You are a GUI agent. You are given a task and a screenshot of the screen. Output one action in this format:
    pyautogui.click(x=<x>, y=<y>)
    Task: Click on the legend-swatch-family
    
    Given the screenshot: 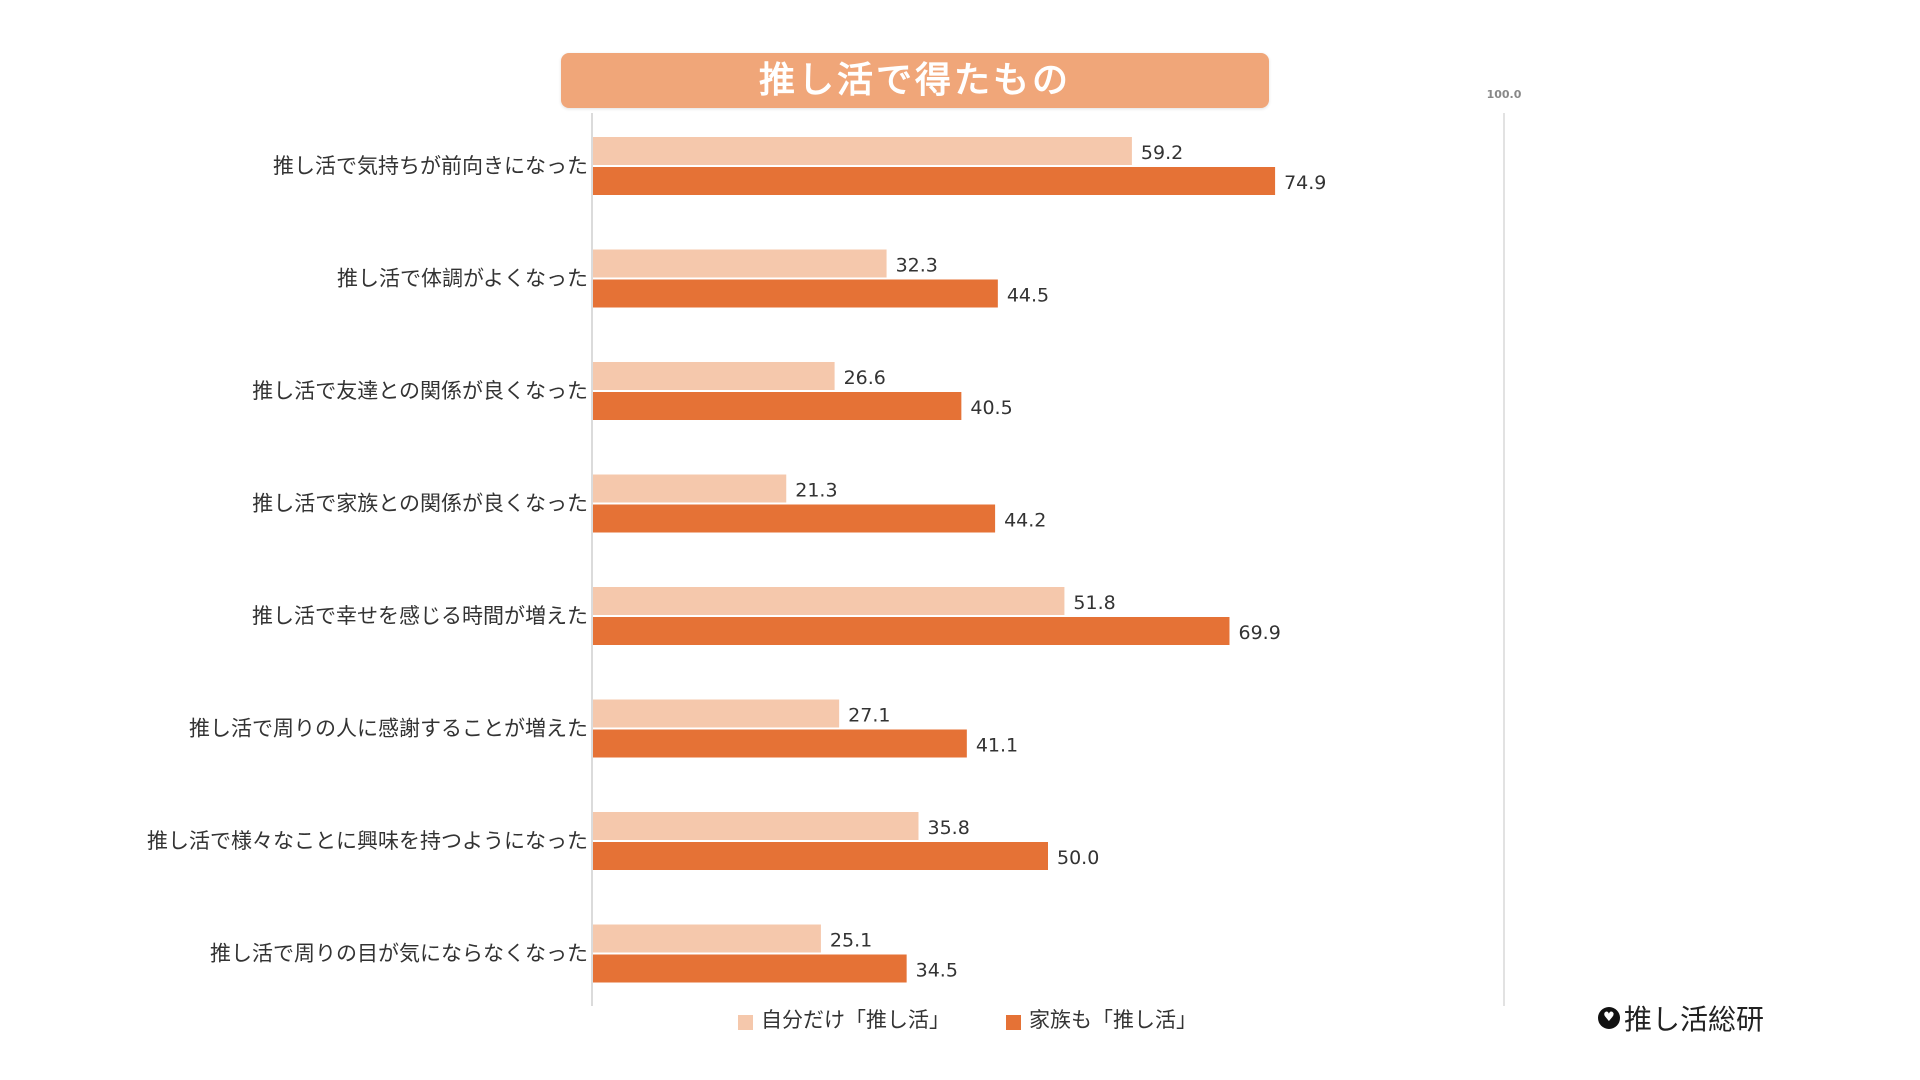 What is the action you would take?
    pyautogui.click(x=1013, y=1022)
    